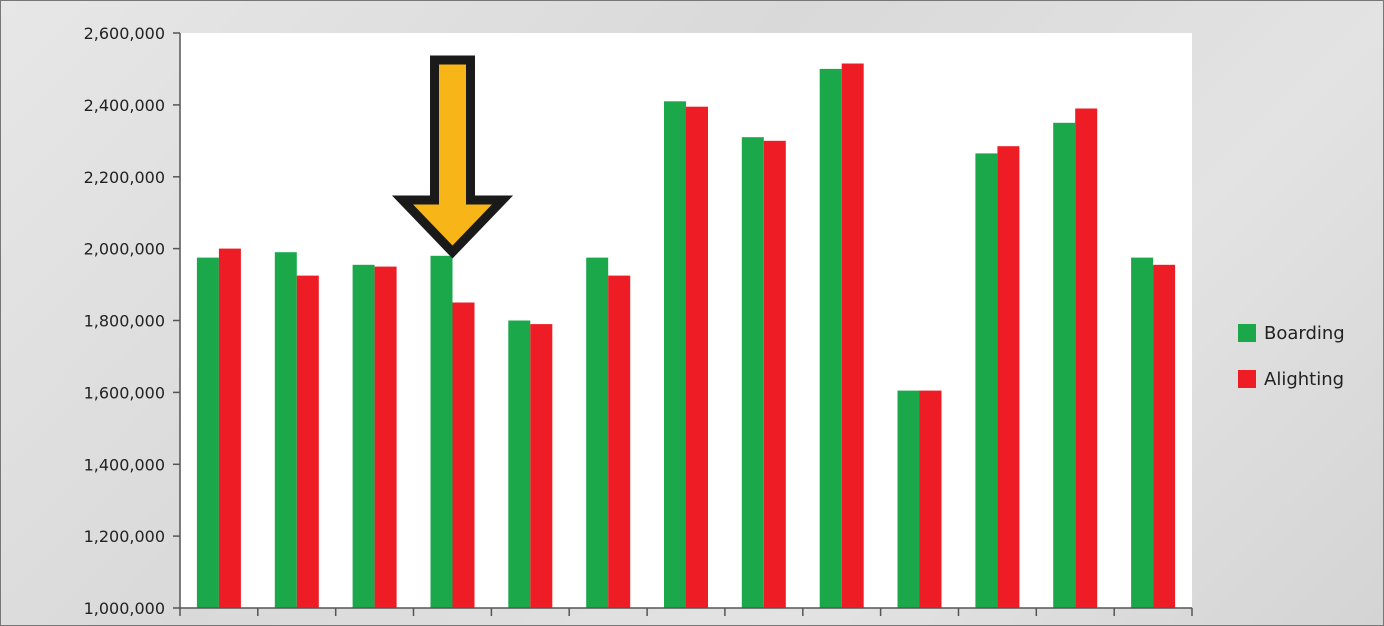 The width and height of the screenshot is (1384, 626). I want to click on legend-swatch-alighting, so click(1247, 379).